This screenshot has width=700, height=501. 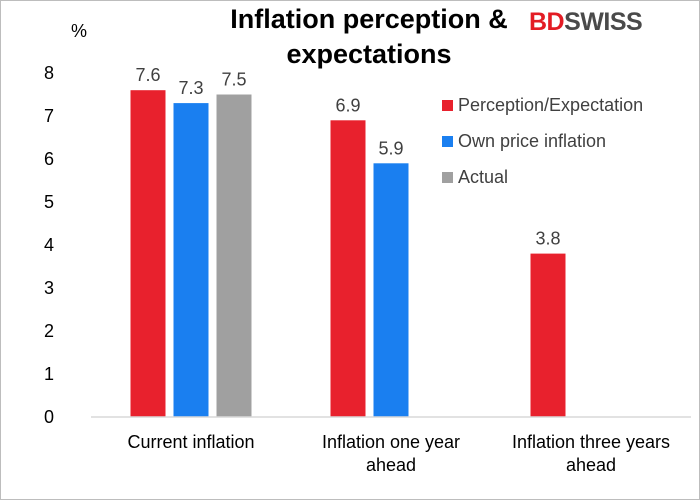 I want to click on y-tick-label: 2, so click(x=49, y=331).